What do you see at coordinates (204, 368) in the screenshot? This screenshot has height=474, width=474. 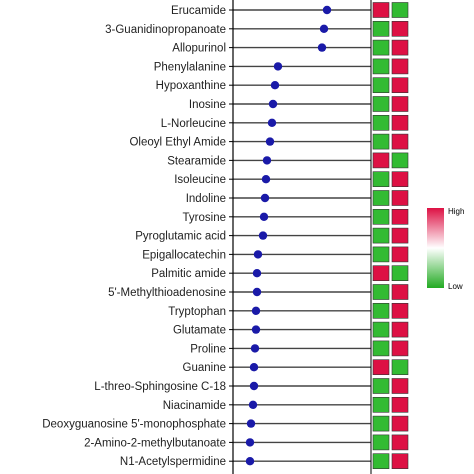 I see `y-tick-label: Guanine` at bounding box center [204, 368].